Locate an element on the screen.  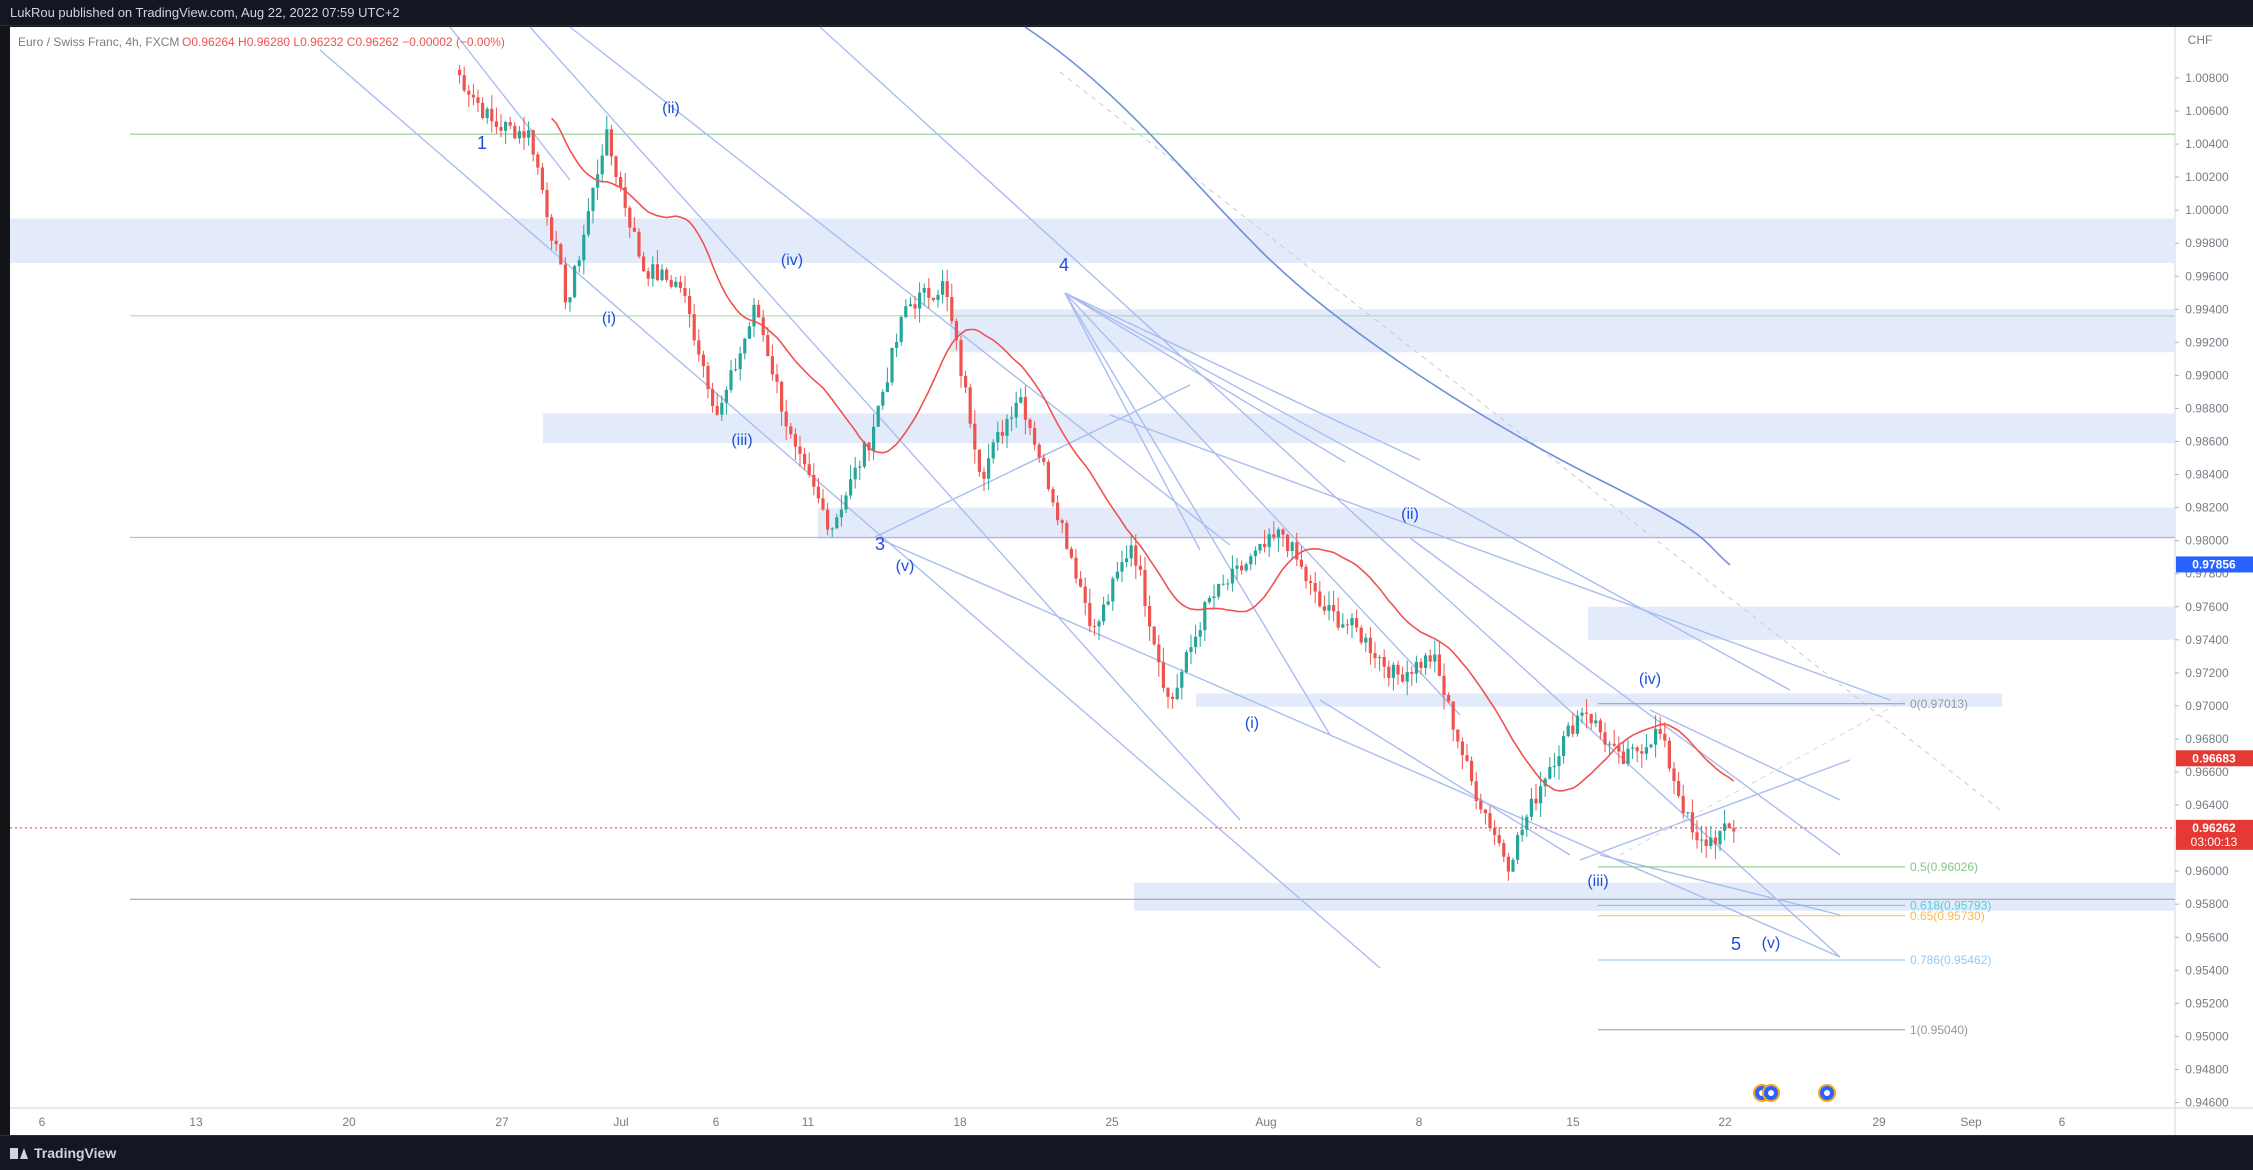
countdown-label: 03:00:13 is located at coordinates (2214, 842).